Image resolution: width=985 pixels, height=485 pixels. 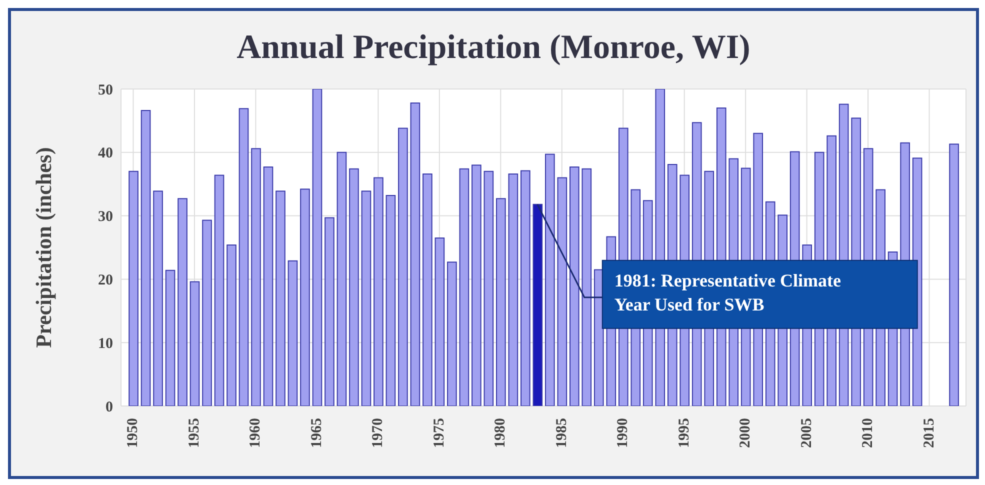 What do you see at coordinates (105, 154) in the screenshot?
I see `y-tick-label: 40` at bounding box center [105, 154].